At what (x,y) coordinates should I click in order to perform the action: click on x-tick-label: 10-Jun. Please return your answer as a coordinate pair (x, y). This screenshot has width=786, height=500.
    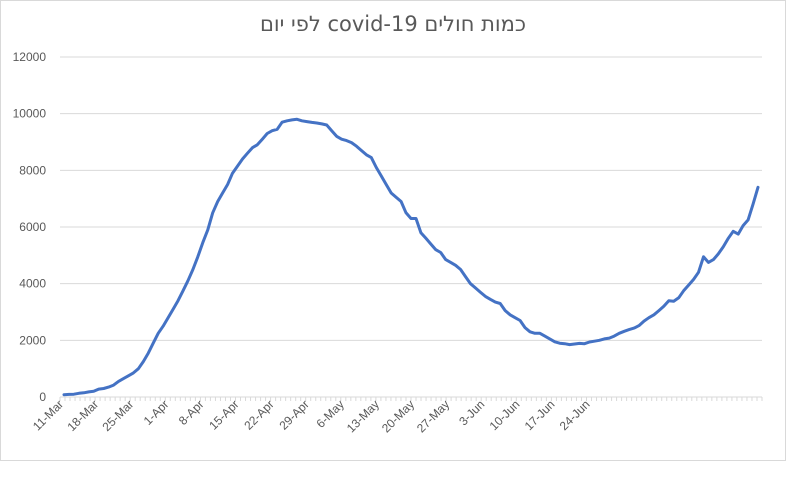
    Looking at the image, I should click on (505, 415).